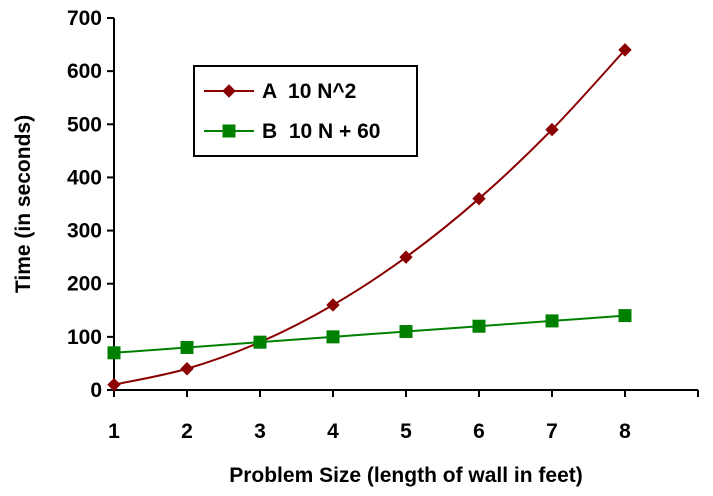 Image resolution: width=713 pixels, height=496 pixels. What do you see at coordinates (84, 18) in the screenshot?
I see `y-tick-label: 700` at bounding box center [84, 18].